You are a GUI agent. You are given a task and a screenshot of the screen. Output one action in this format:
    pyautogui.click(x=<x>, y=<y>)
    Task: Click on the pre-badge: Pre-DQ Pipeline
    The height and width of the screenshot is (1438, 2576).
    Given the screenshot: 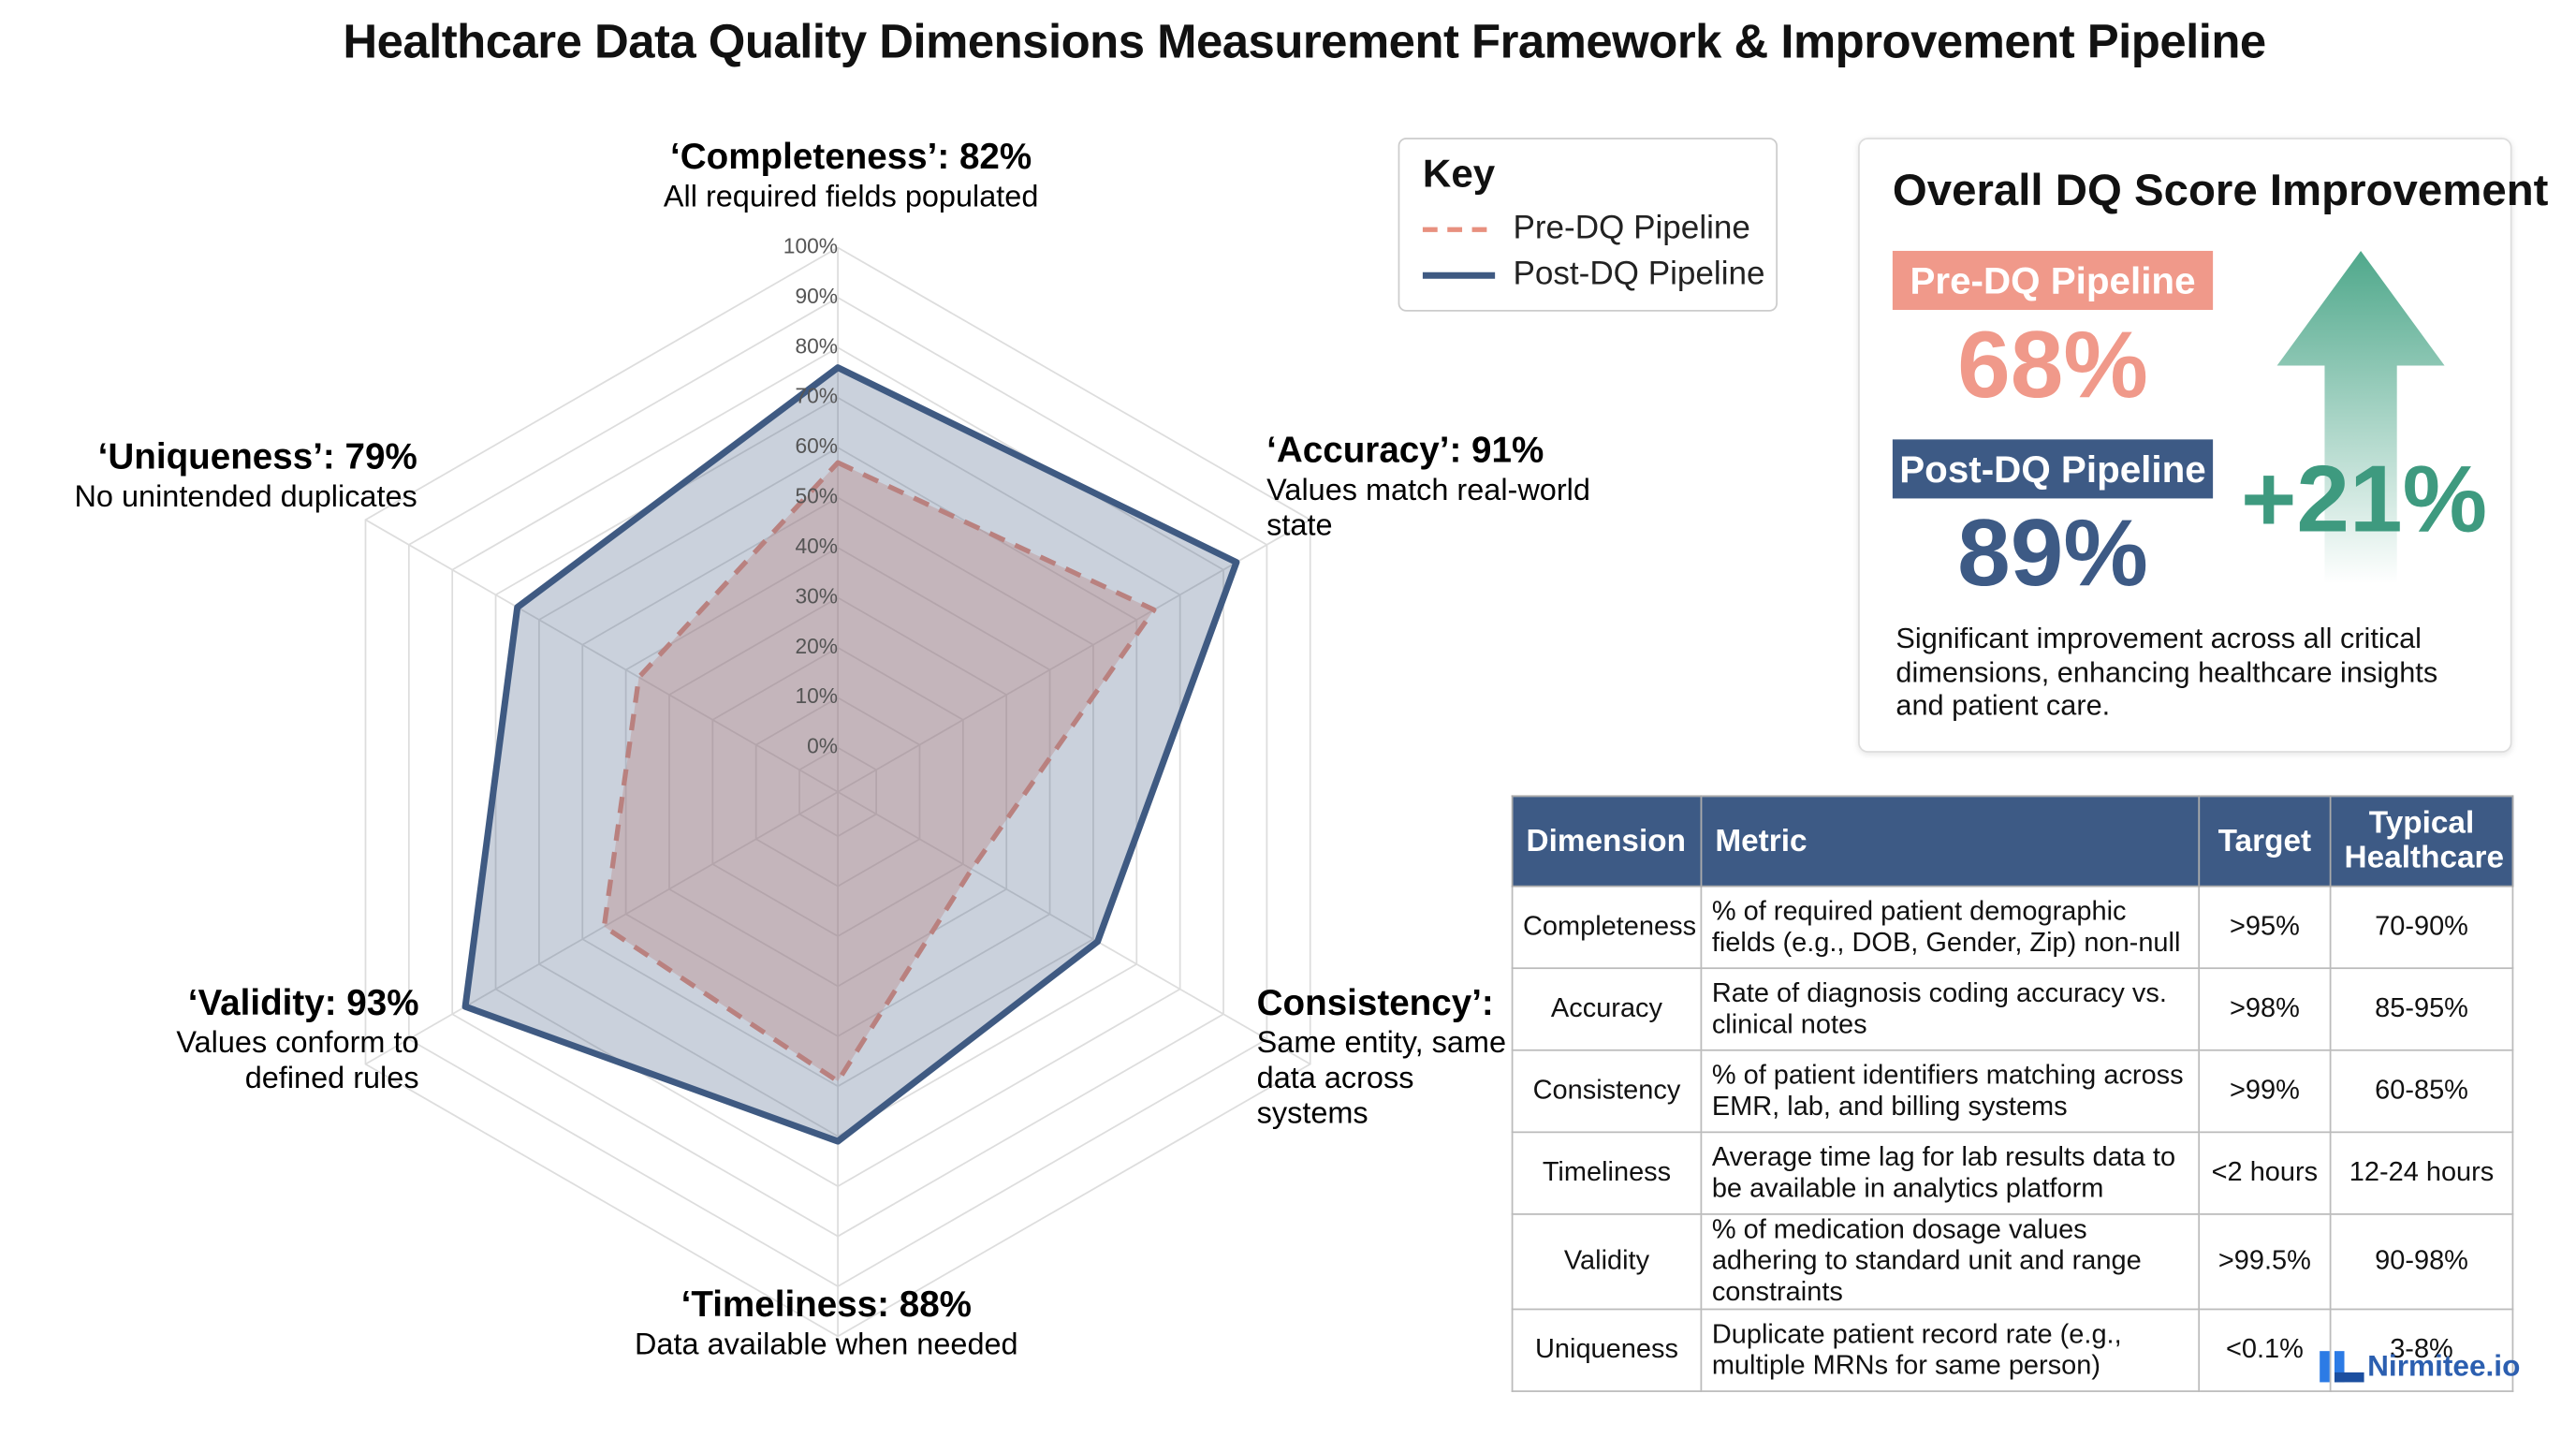 What is the action you would take?
    pyautogui.click(x=2053, y=280)
    